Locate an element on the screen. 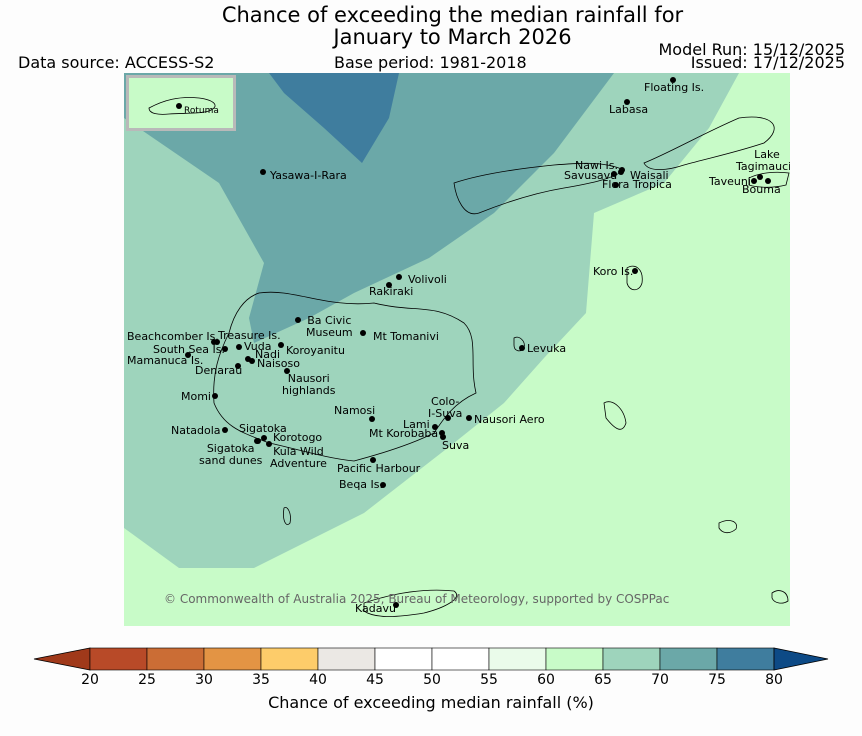 This screenshot has height=736, width=862. label-south-sea-is: South Sea Is. is located at coordinates (189, 349).